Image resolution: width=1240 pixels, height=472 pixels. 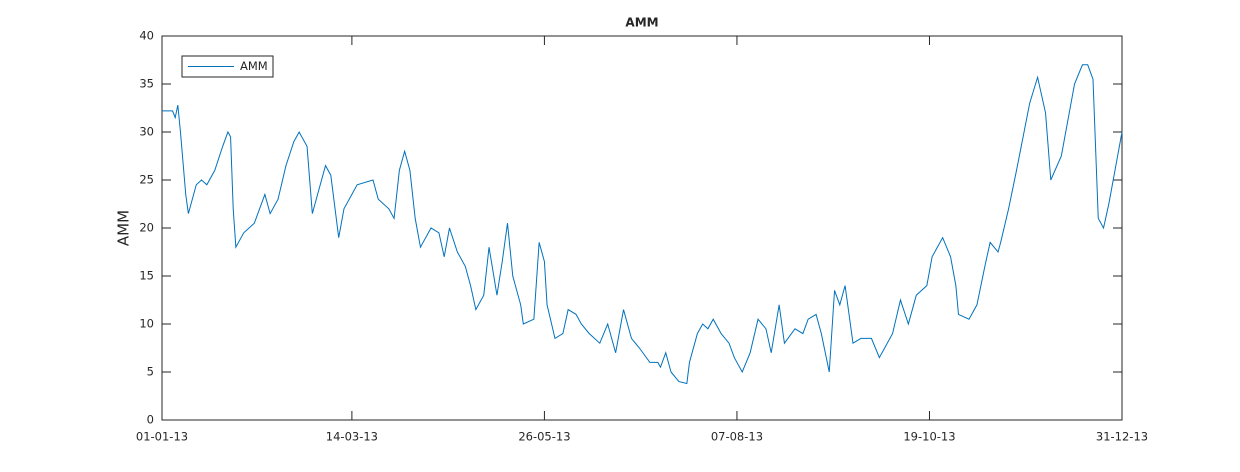 What do you see at coordinates (544, 437) in the screenshot?
I see `x-tick-label: 26-05-13` at bounding box center [544, 437].